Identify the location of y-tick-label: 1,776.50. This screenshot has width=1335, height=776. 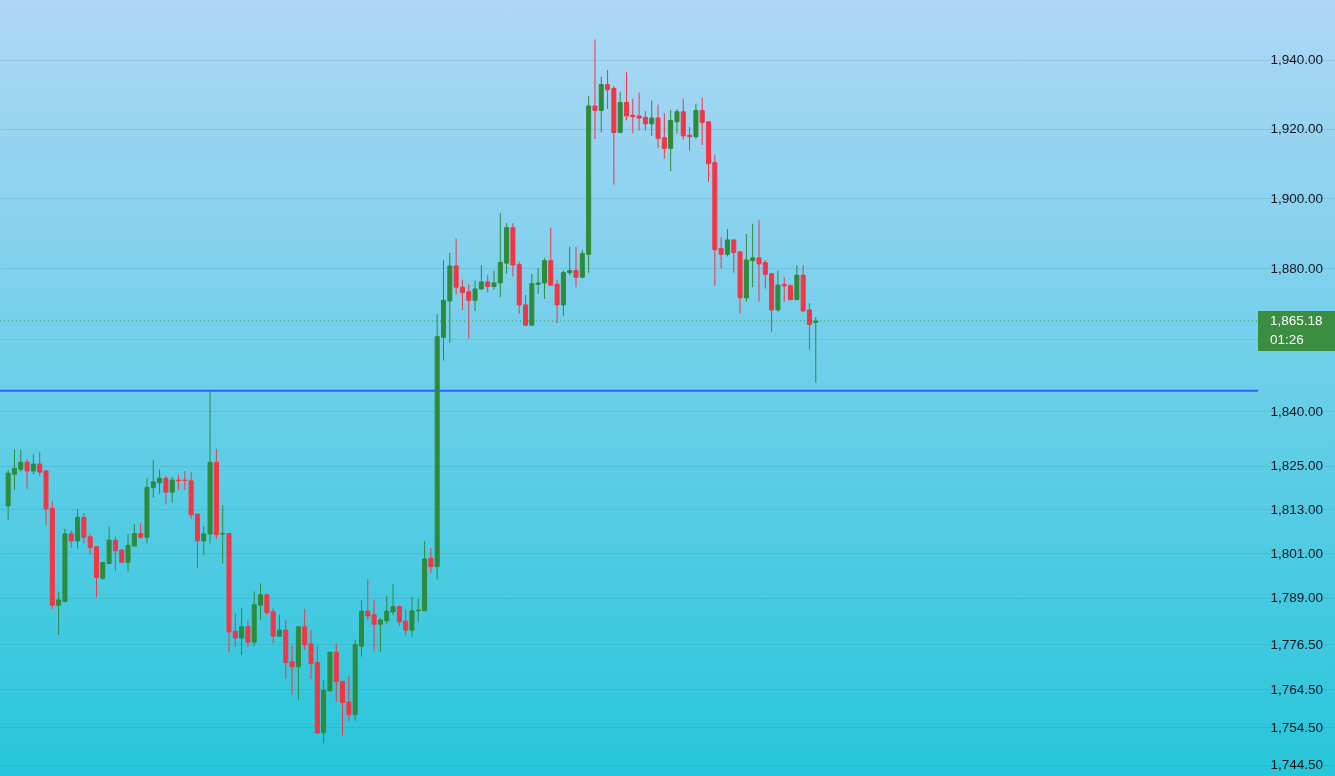
(1297, 644).